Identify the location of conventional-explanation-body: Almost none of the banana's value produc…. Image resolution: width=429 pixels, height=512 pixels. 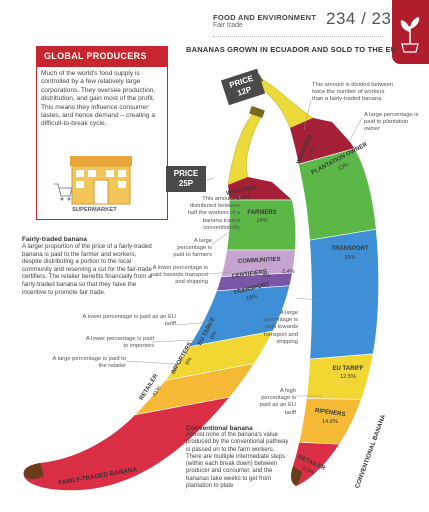
(237, 461).